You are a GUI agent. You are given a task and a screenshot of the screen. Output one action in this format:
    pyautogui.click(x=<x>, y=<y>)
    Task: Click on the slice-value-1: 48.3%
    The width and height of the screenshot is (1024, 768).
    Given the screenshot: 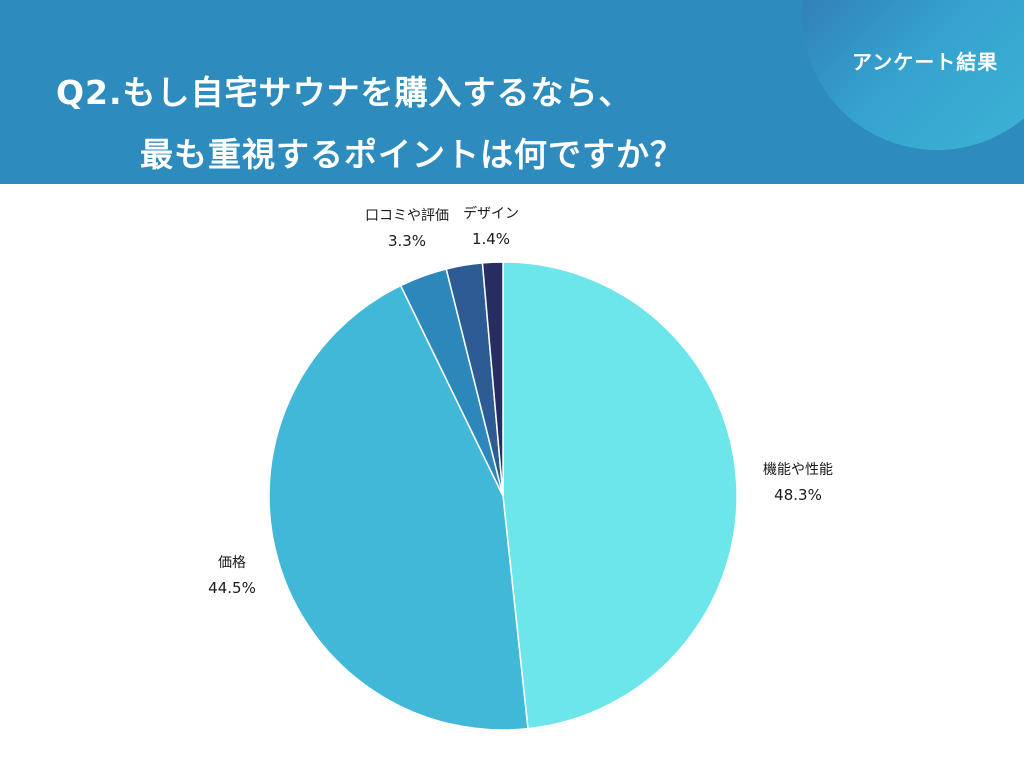 What is the action you would take?
    pyautogui.click(x=798, y=495)
    